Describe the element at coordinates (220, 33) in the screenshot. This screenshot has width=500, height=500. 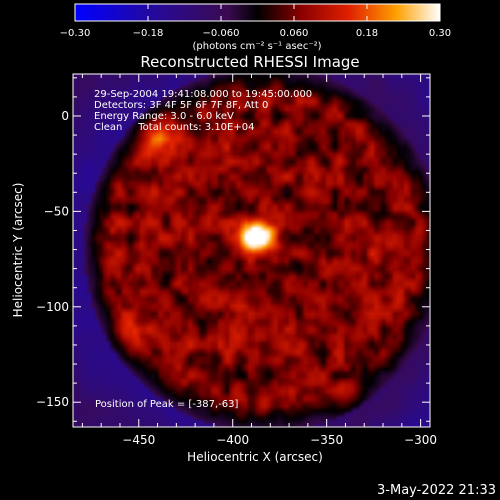
I see `colorbar-tick-label: −0.060` at that location.